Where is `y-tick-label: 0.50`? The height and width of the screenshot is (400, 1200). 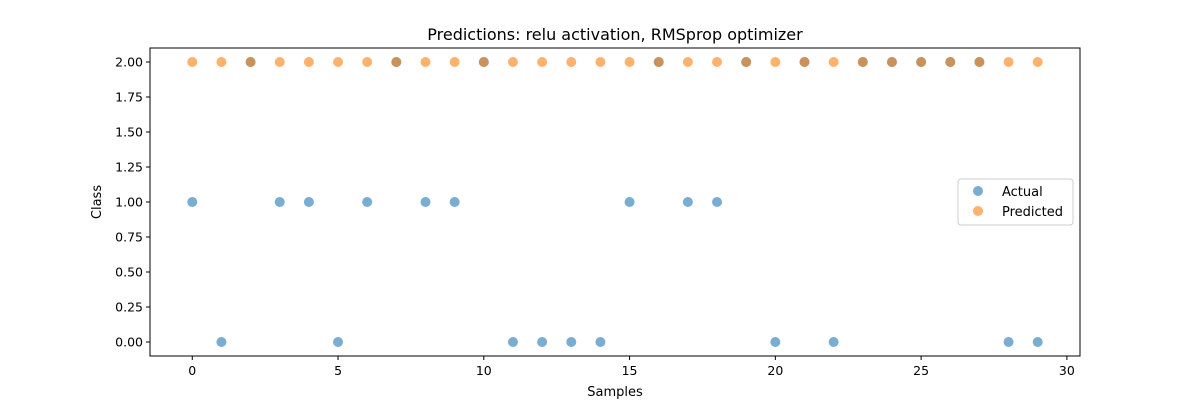
y-tick-label: 0.50 is located at coordinates (129, 272).